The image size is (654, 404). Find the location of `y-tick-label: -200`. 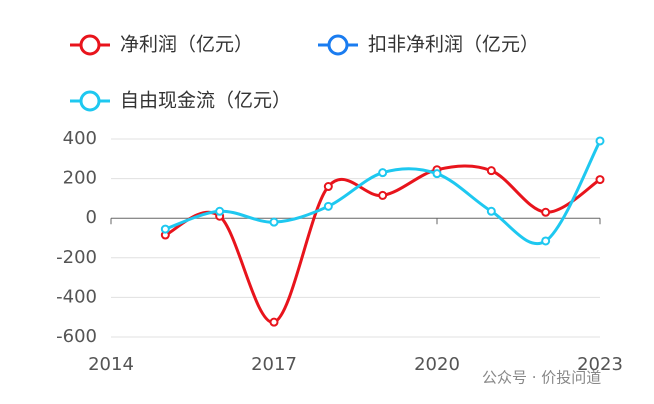

y-tick-label: -200 is located at coordinates (76, 257).